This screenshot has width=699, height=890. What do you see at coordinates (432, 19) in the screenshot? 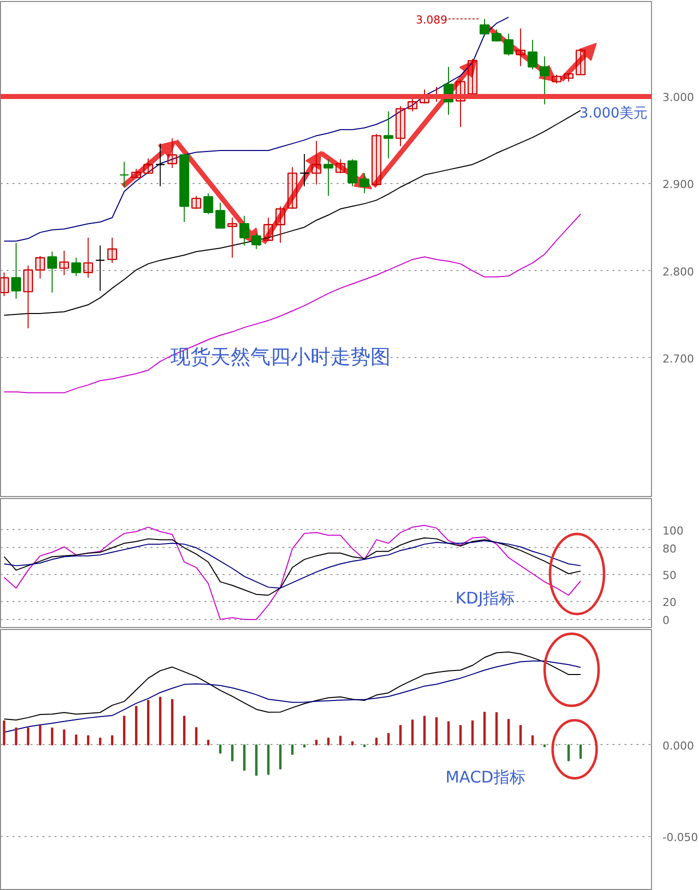
I see `annotation: 3.089` at bounding box center [432, 19].